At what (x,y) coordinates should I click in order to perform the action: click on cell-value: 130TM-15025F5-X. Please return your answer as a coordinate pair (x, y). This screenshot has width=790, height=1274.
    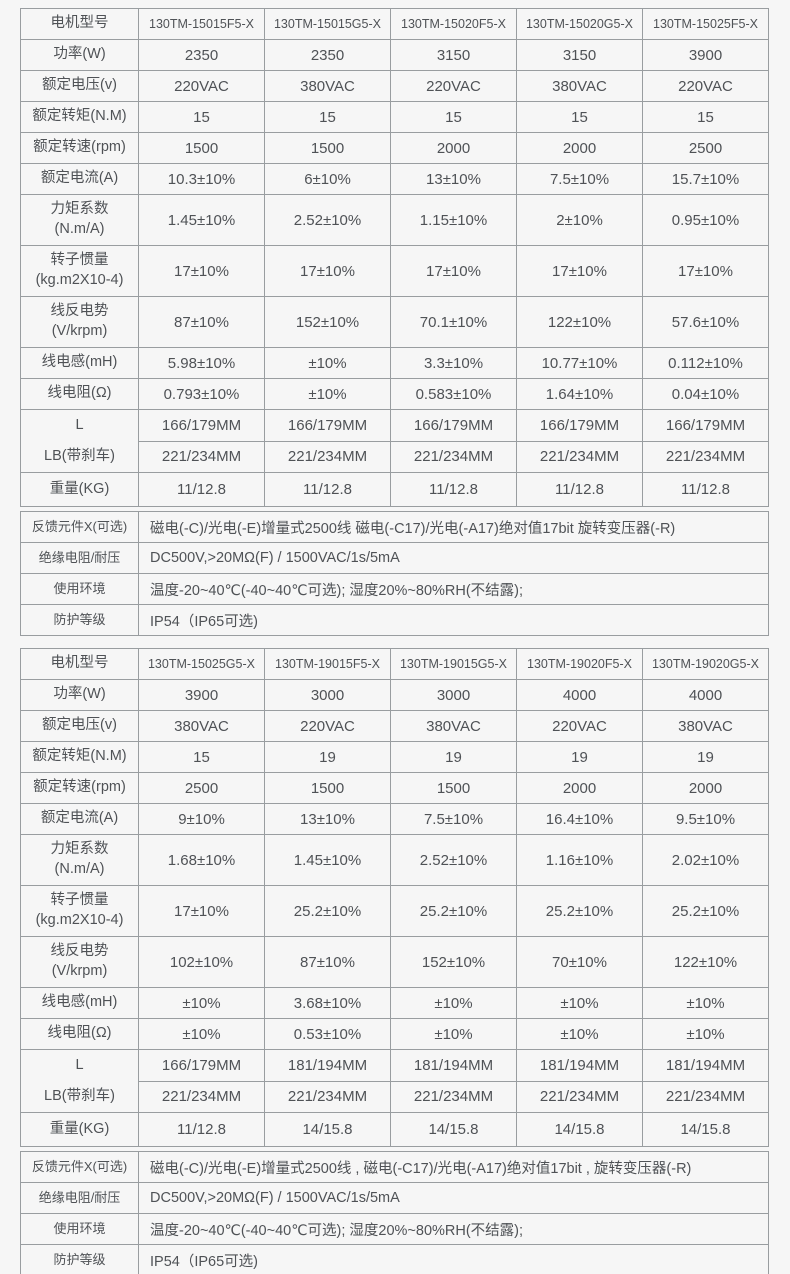
    Looking at the image, I should click on (705, 24).